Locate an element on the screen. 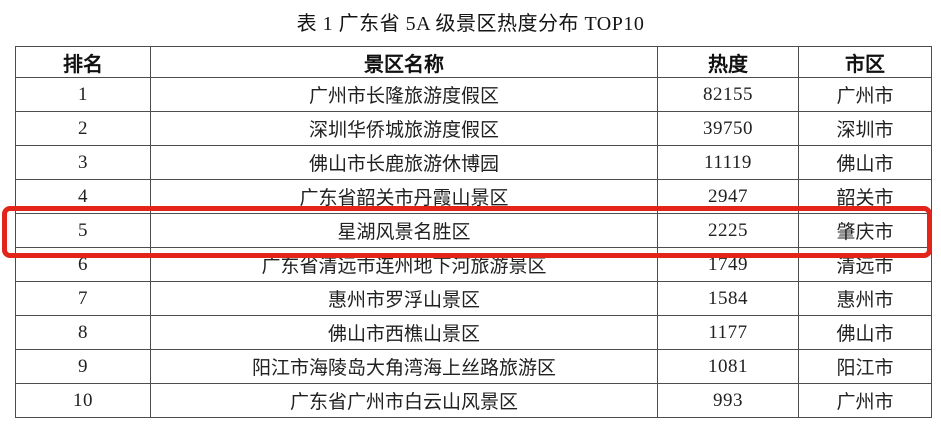 This screenshot has height=434, width=941. cell-name: 广东省广州市白云山风景区 is located at coordinates (404, 400).